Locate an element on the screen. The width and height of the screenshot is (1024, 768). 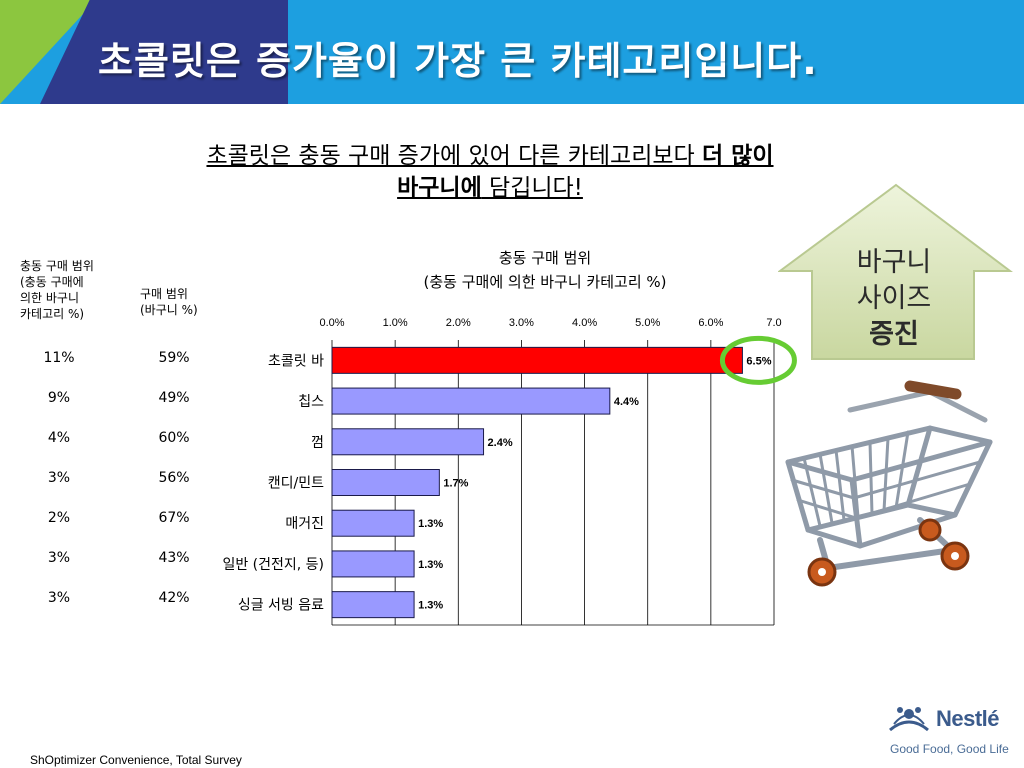
x-tick-label: 6.0% is located at coordinates (710, 323).